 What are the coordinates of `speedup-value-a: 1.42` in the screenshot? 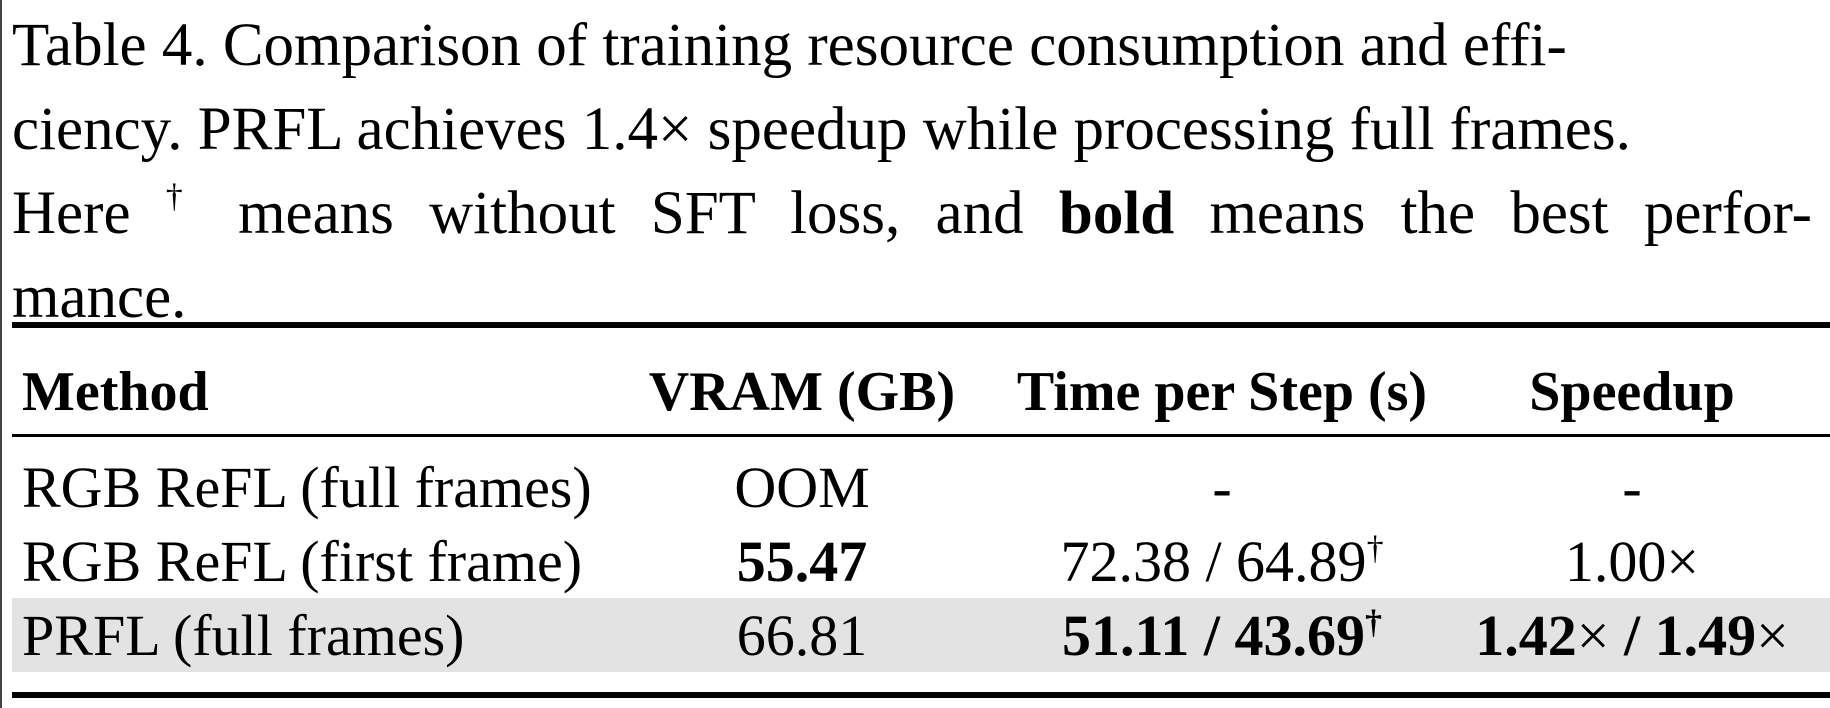 It's located at (1526, 635).